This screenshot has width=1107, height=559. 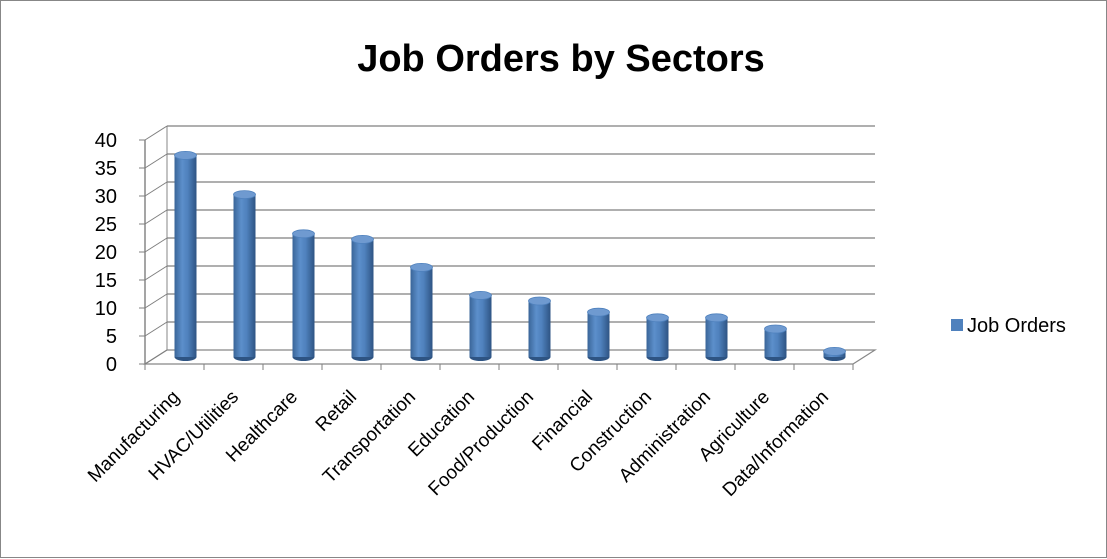 I want to click on y-tick-label: 25, so click(x=106, y=225).